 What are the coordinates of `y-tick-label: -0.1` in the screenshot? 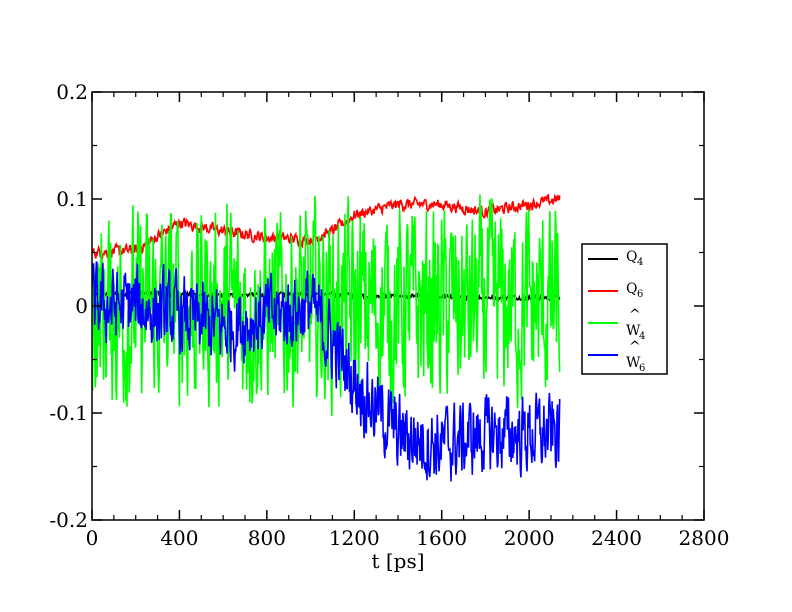 It's located at (68, 413).